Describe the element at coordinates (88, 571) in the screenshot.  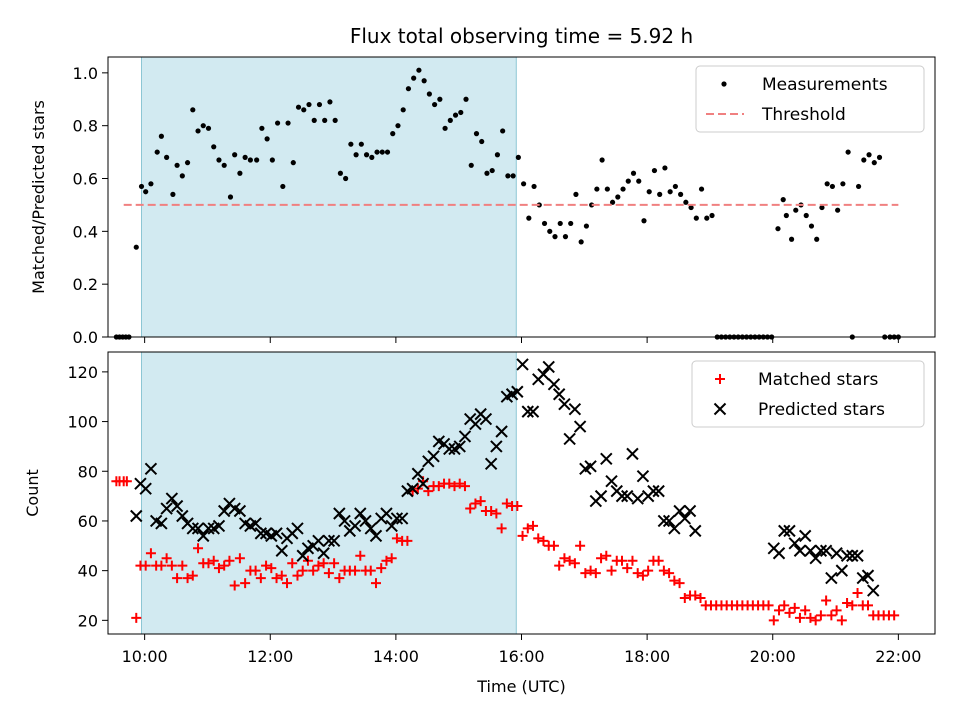
I see `y-tick-label: 40` at that location.